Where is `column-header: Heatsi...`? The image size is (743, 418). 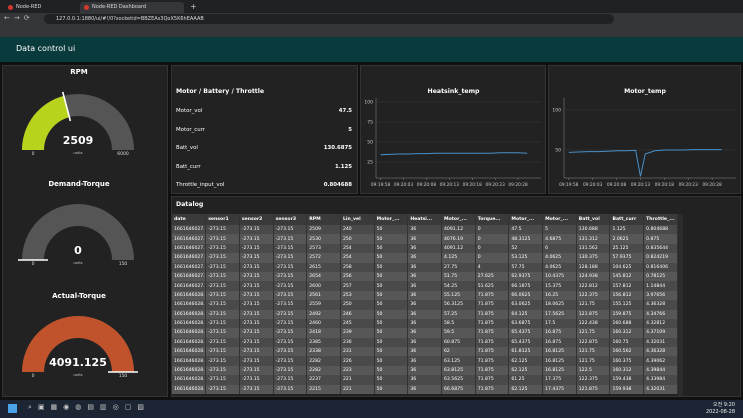
column-header: Heatsi... is located at coordinates (424, 219).